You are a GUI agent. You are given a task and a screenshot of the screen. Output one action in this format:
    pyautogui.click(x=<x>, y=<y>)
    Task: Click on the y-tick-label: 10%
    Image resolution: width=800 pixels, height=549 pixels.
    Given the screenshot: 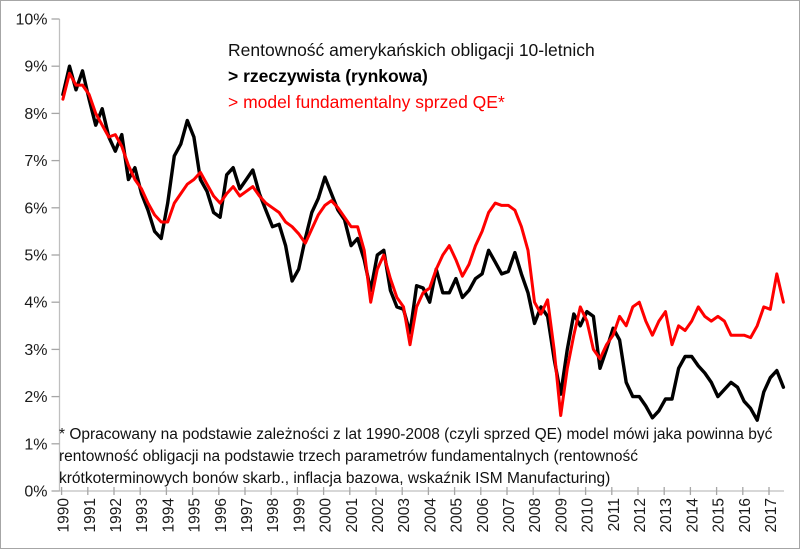 What is the action you would take?
    pyautogui.click(x=31, y=20)
    